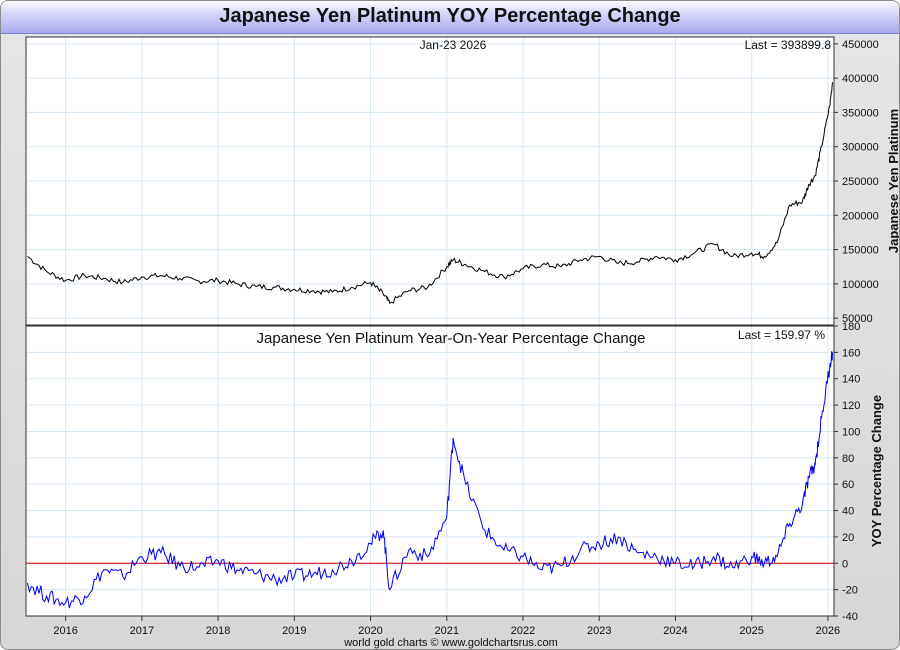 The height and width of the screenshot is (650, 900). I want to click on y-tick-label: 60, so click(848, 485).